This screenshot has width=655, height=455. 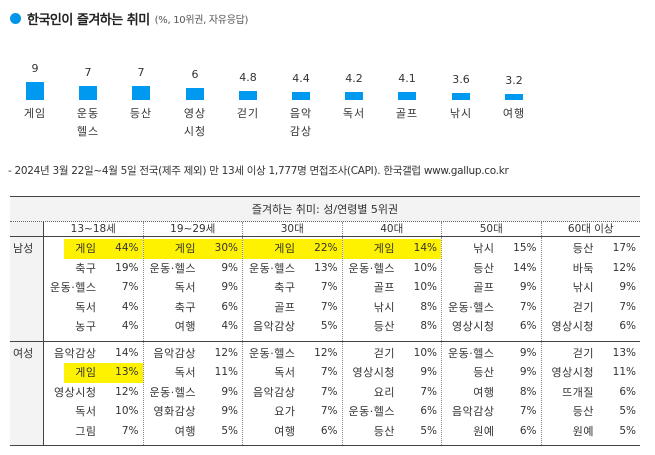 I want to click on hobby-name: 바둑, so click(x=583, y=268).